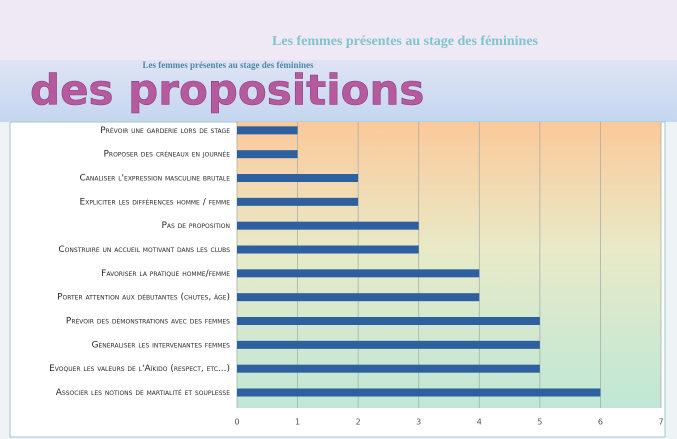  Describe the element at coordinates (161, 345) in the screenshot. I see `y-tick-label: Généraliser les intervenantes femmes` at that location.